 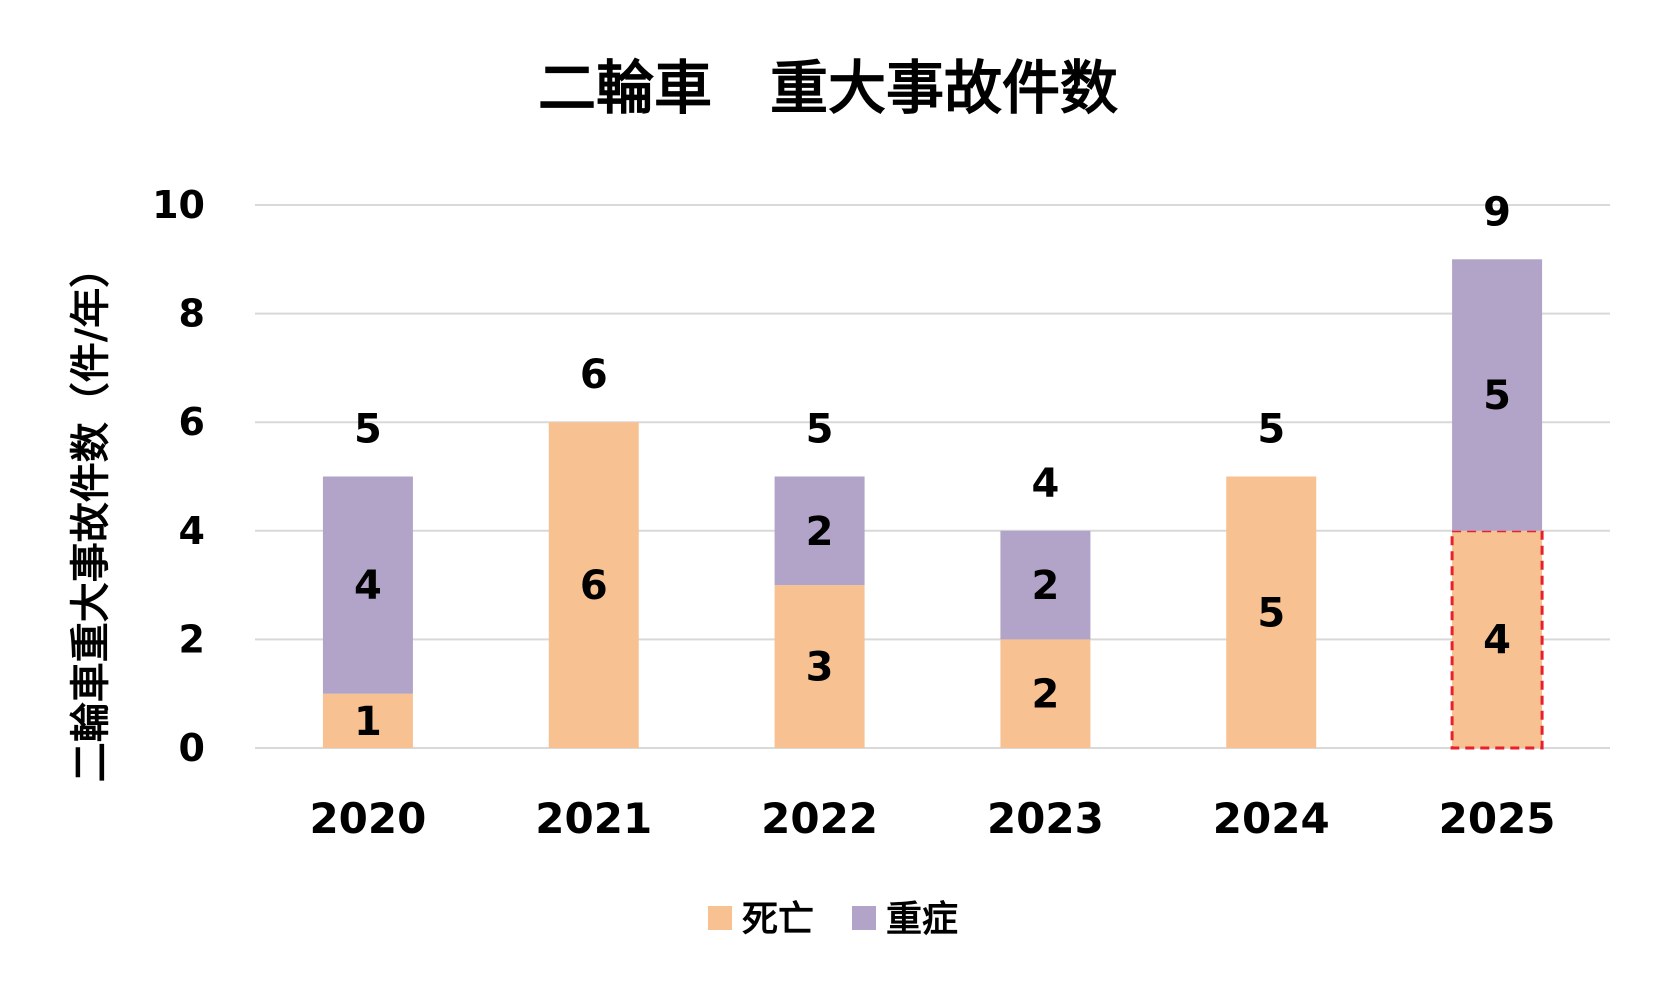 I want to click on legend-label: 重症, so click(x=922, y=919).